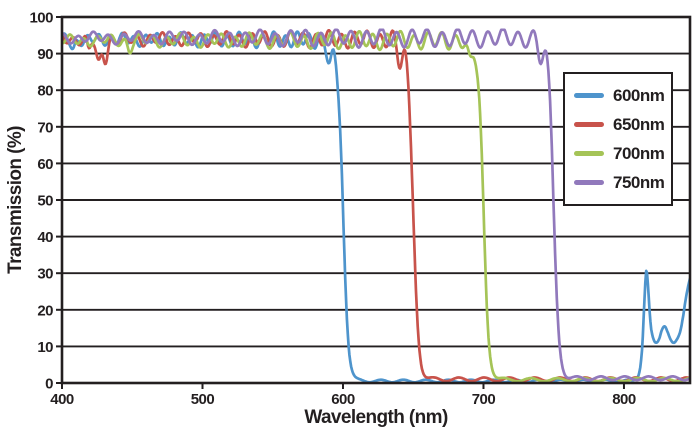 The image size is (700, 444). What do you see at coordinates (15, 200) in the screenshot?
I see `y-axis-title: Transmission (%)` at bounding box center [15, 200].